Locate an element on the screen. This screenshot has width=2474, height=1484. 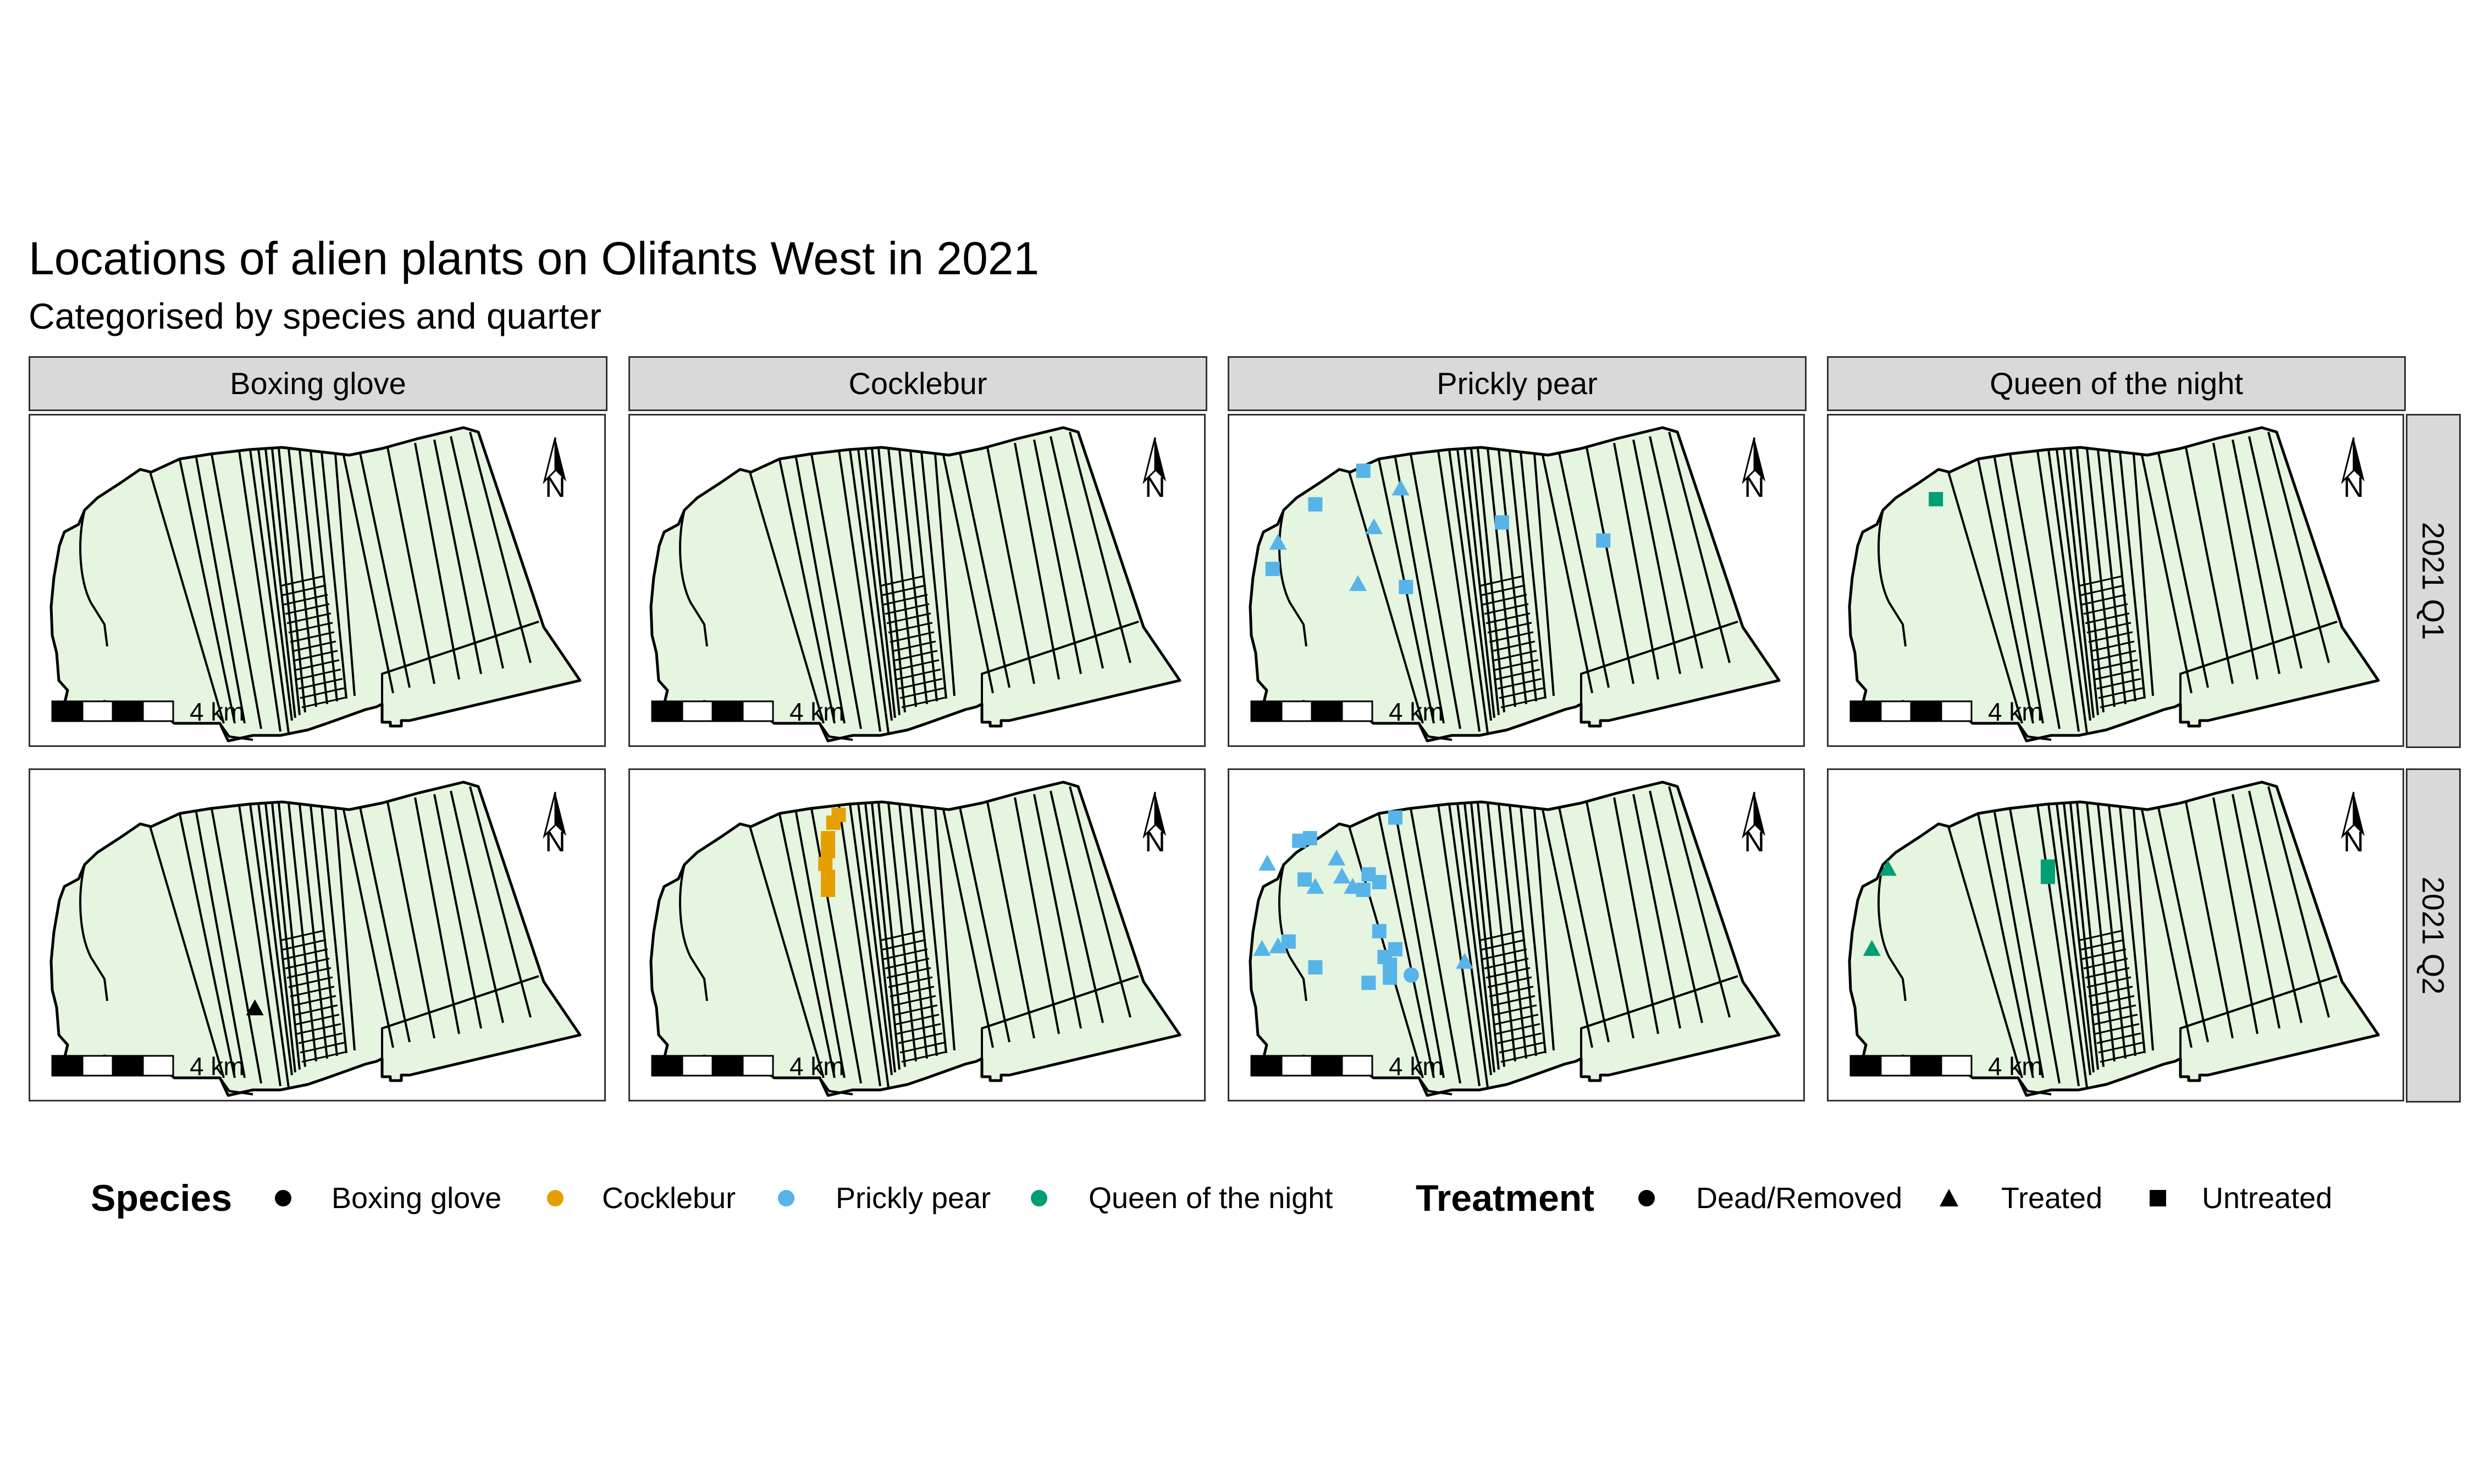
facet-strip-prickly-pear: Prickly pear is located at coordinates (1517, 383).